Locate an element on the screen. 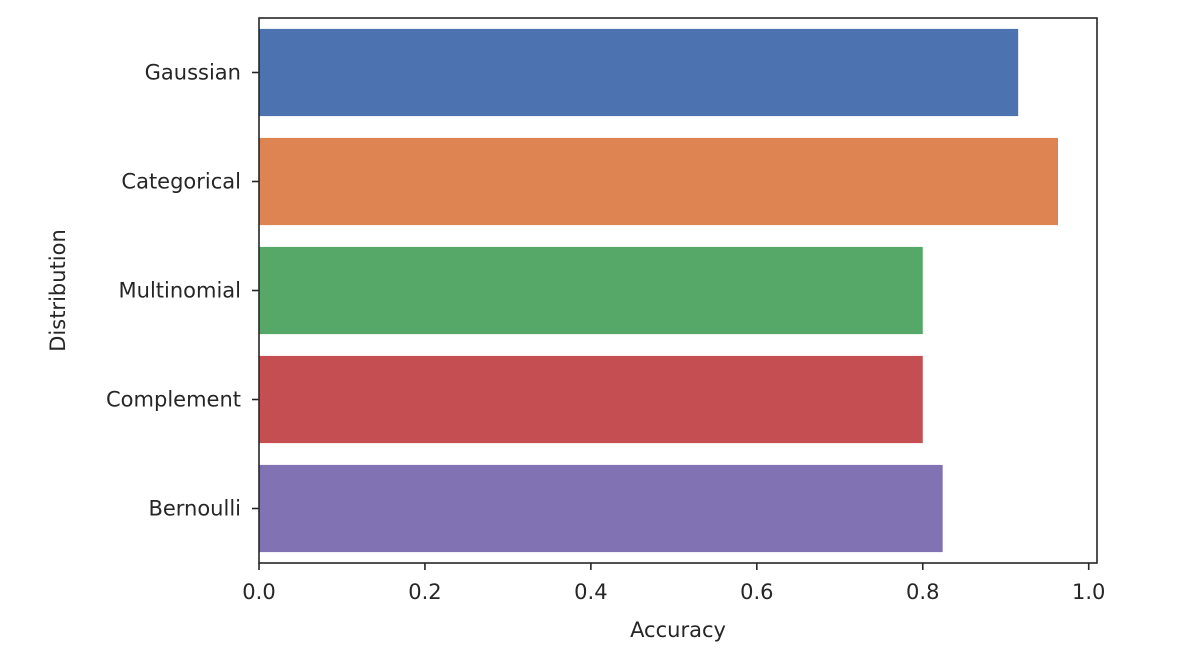  y-axis-label: Distribution is located at coordinates (58, 290).